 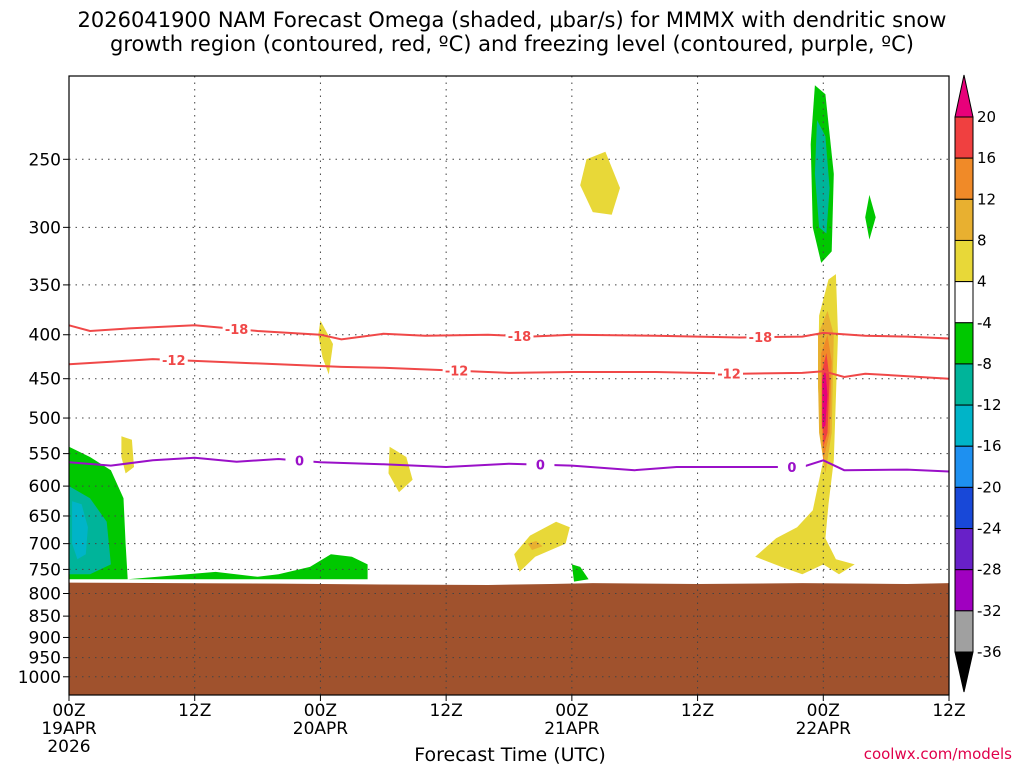 I want to click on terrain-fill, so click(x=509, y=638).